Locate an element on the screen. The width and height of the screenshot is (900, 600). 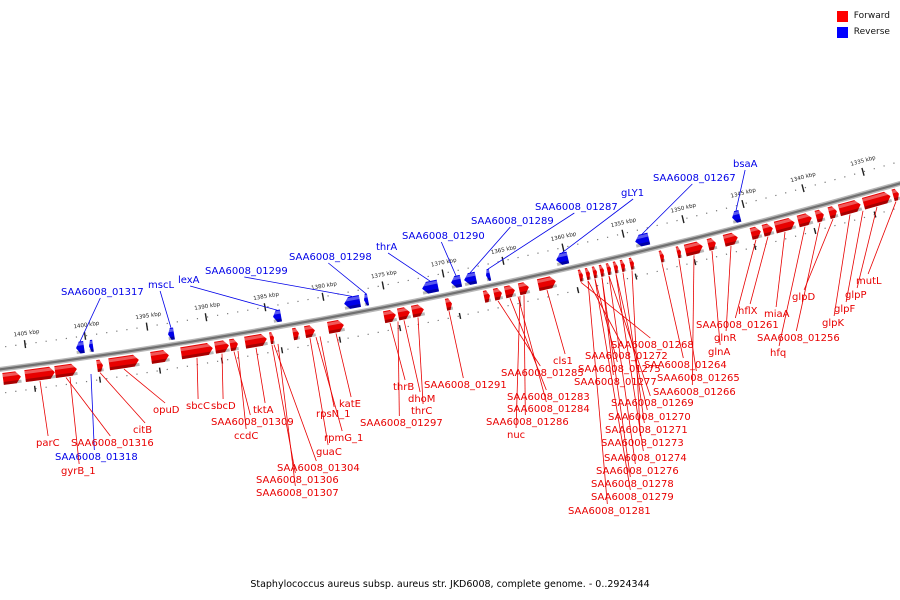
forward-gene-label-21-leader is located at coordinates (398, 369).